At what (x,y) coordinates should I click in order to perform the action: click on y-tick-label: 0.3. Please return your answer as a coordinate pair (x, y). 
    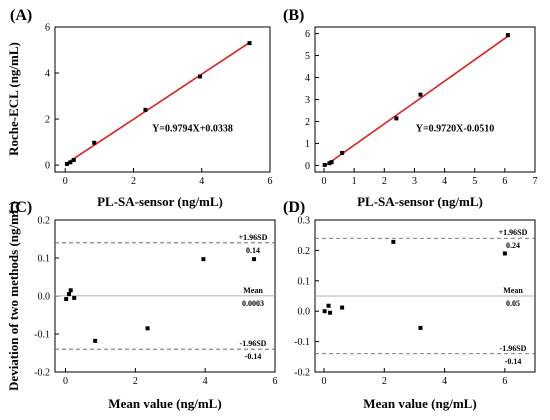
    Looking at the image, I should click on (304, 221).